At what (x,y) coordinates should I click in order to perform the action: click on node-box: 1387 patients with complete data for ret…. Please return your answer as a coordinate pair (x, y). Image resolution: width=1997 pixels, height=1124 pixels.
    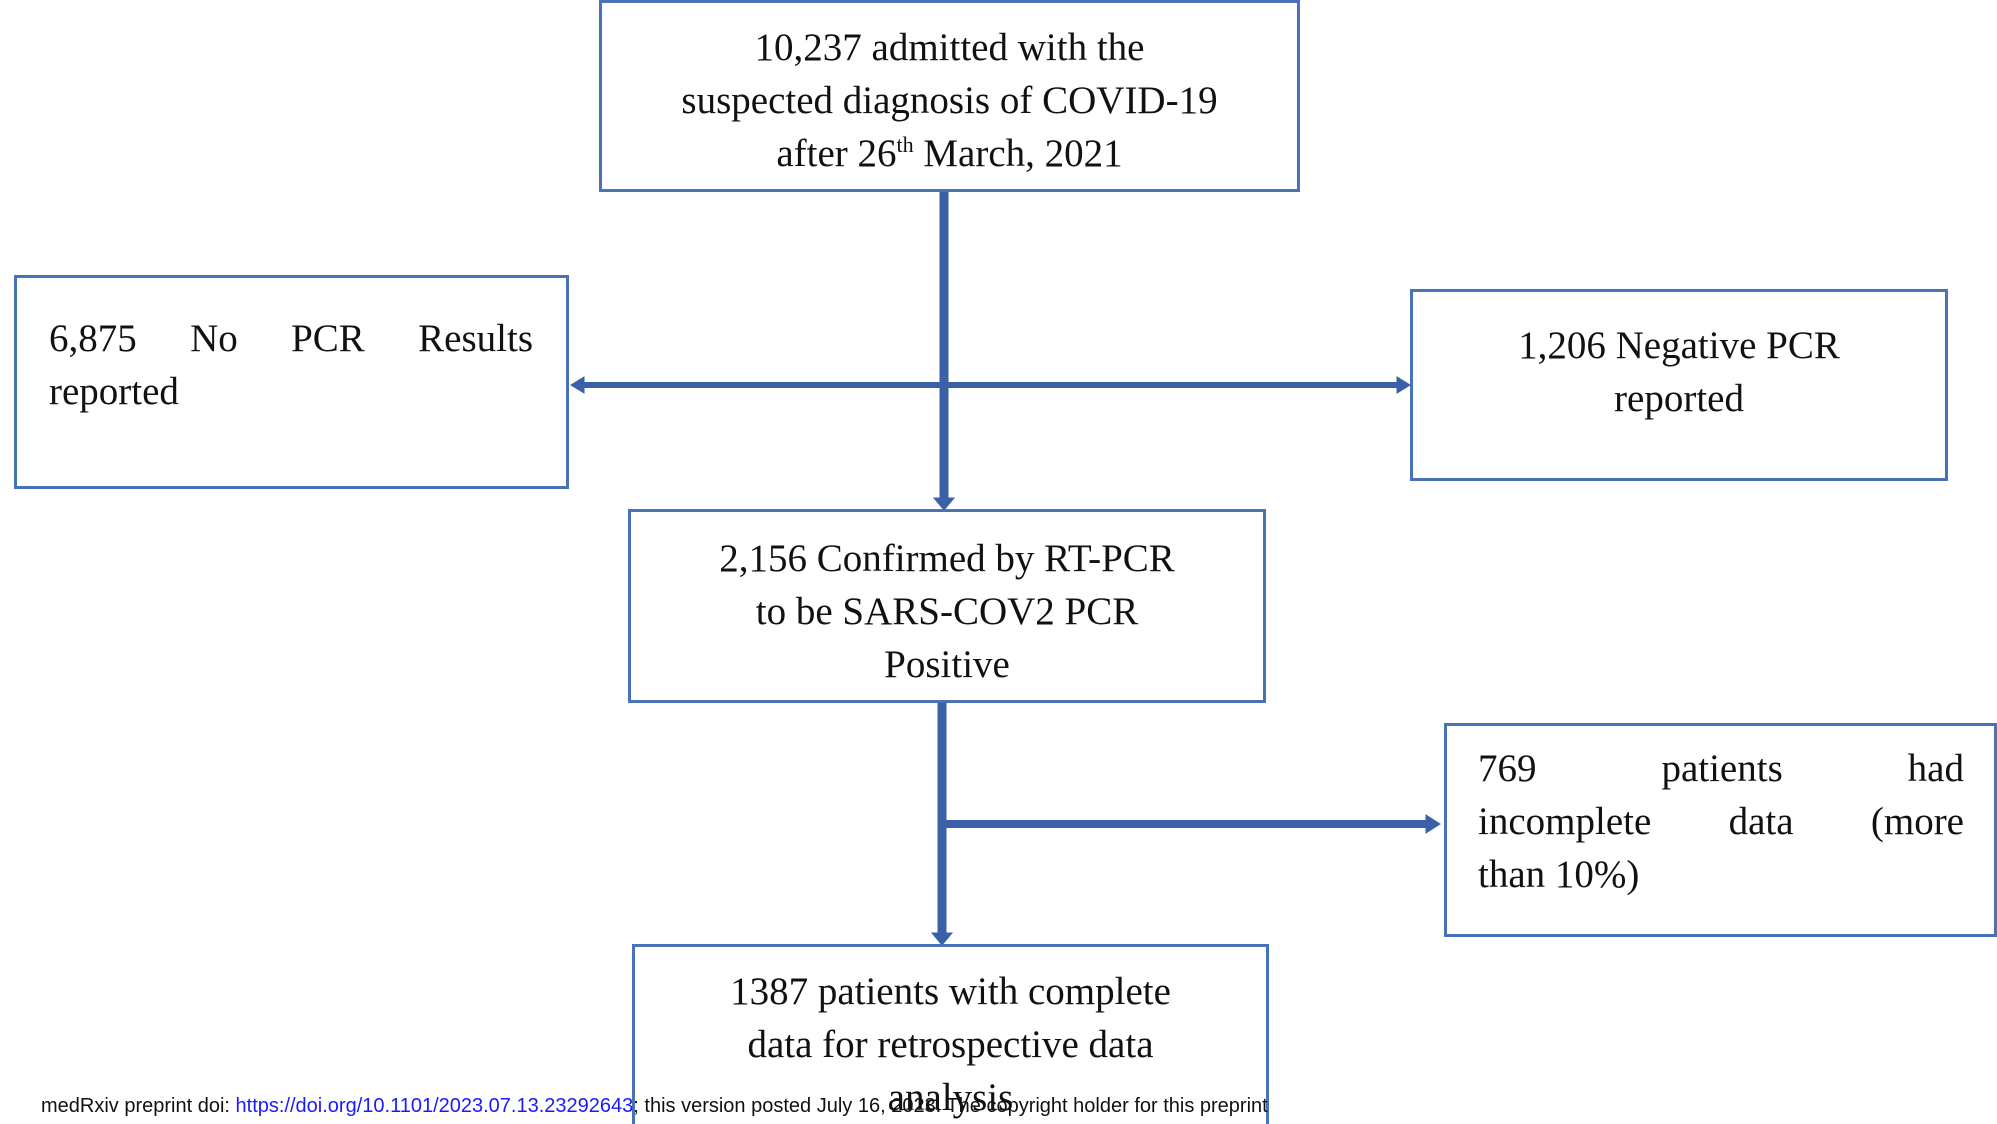
    Looking at the image, I should click on (950, 1034).